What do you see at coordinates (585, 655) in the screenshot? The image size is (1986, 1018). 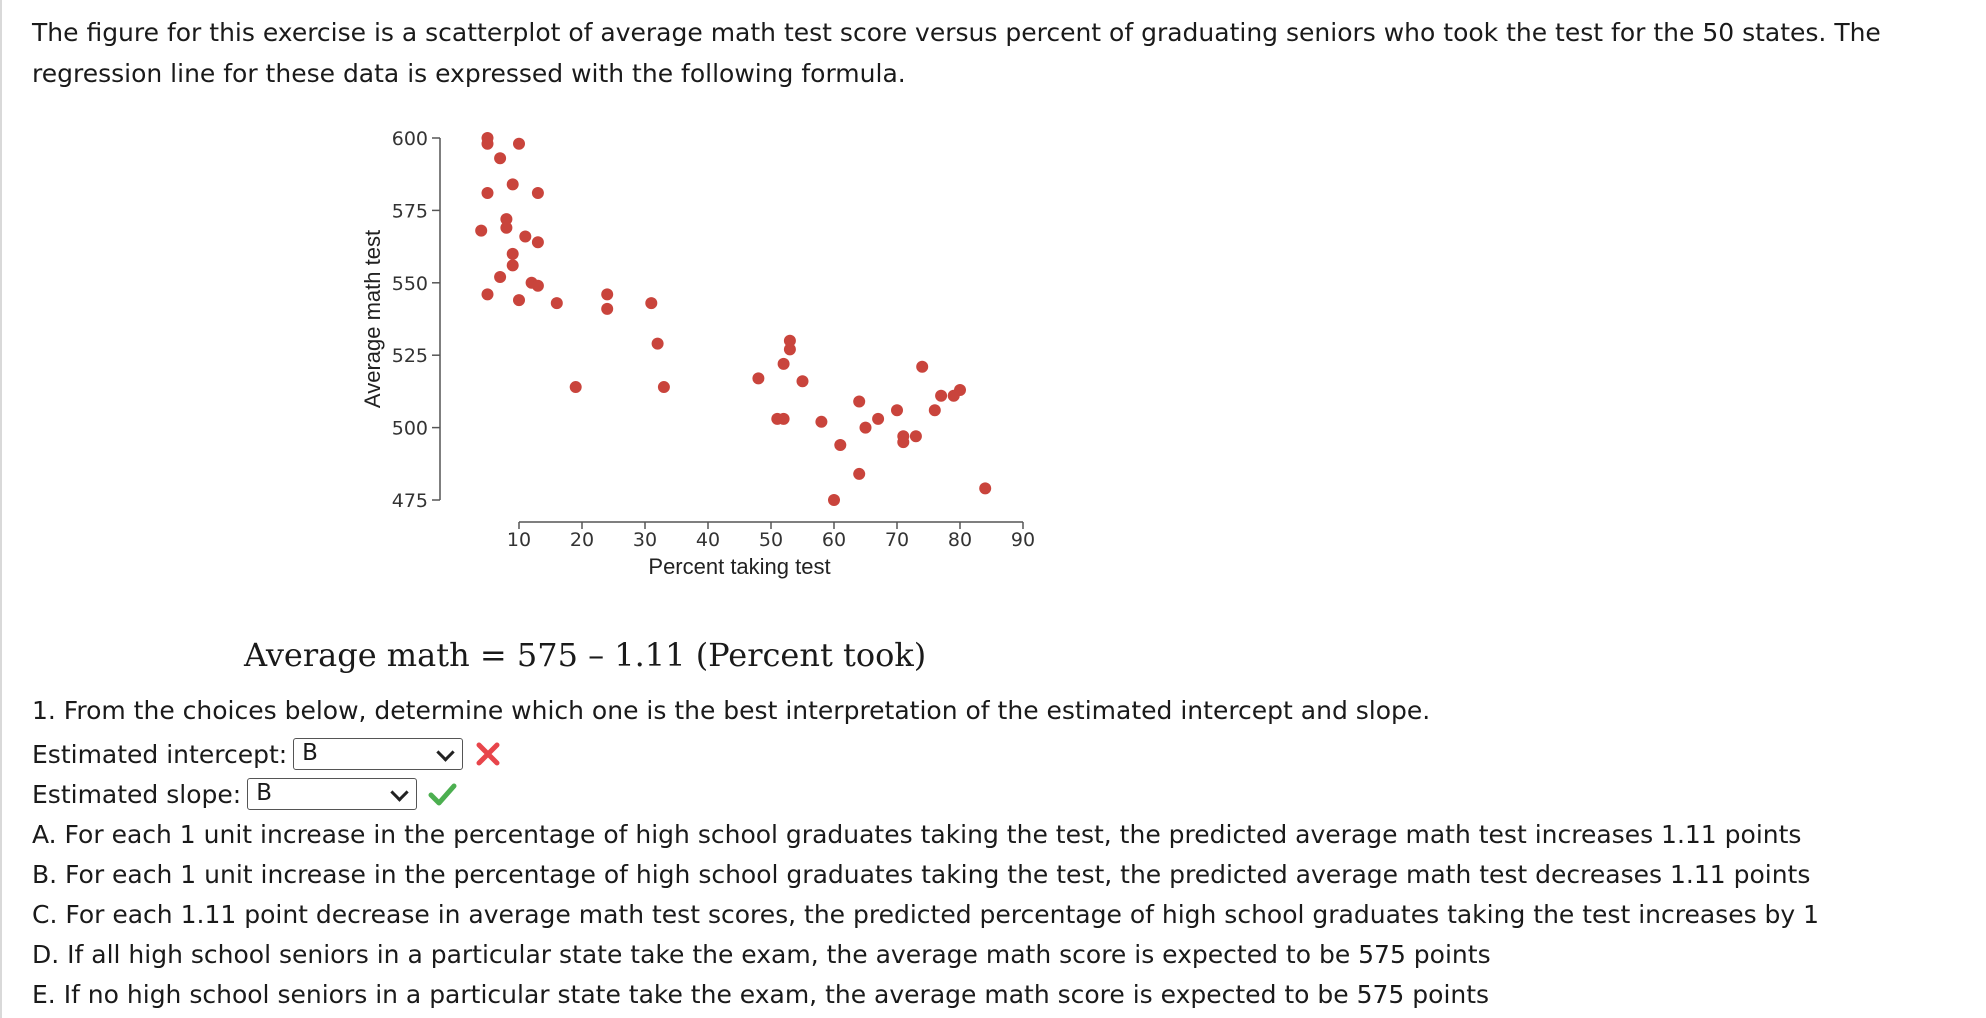 I see `regression-formula: Average math = 575 – 1.11 (Percent took)` at bounding box center [585, 655].